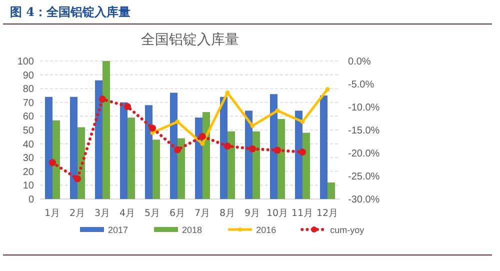 The image size is (500, 271). I want to click on y2-tick-label: -5.0%, so click(361, 85).